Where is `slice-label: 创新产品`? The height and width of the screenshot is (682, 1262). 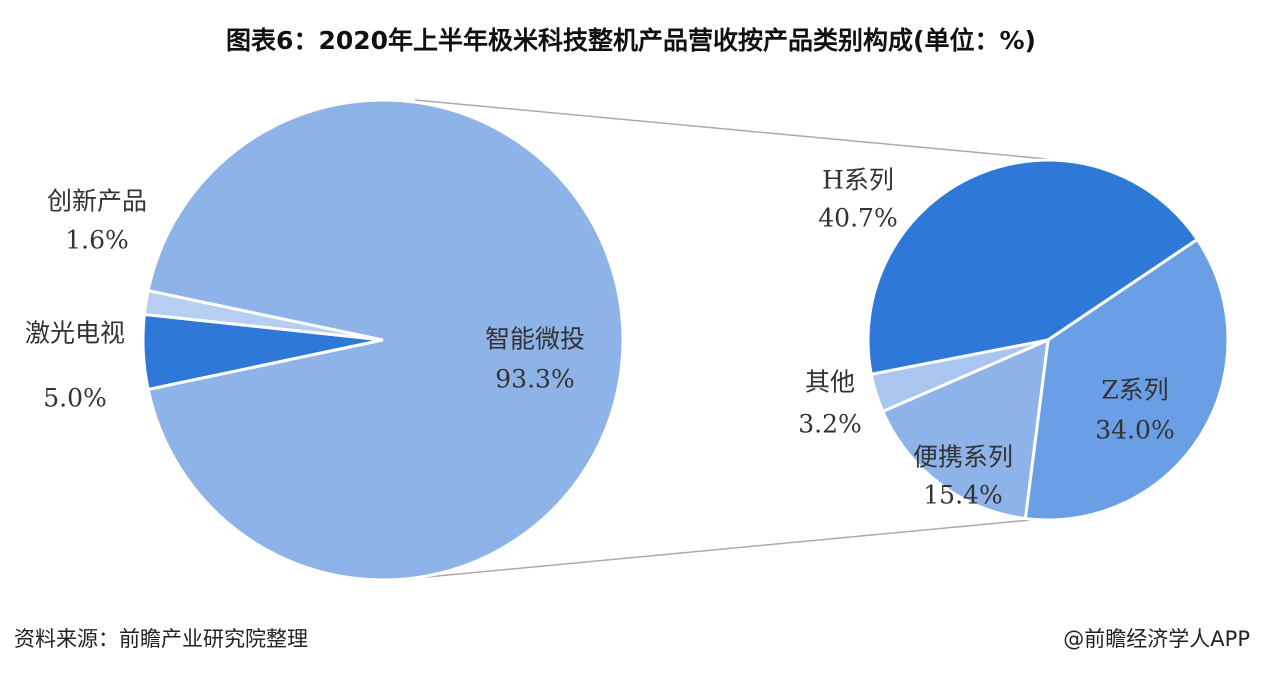 slice-label: 创新产品 is located at coordinates (97, 201).